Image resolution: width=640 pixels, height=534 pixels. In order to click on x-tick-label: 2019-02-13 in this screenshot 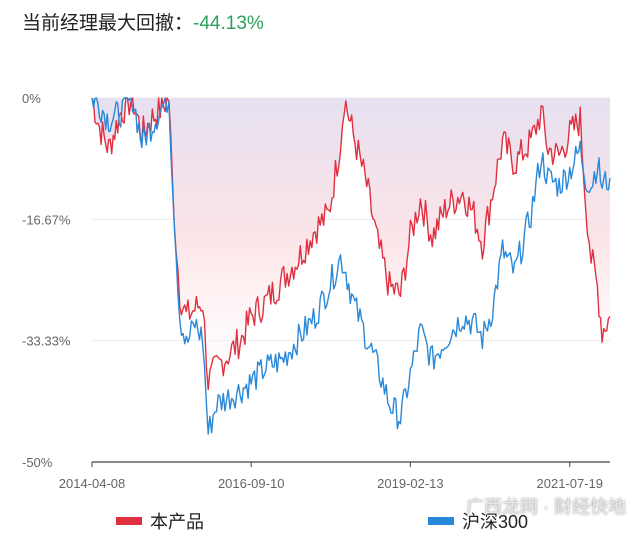, I will do `click(410, 483)`.